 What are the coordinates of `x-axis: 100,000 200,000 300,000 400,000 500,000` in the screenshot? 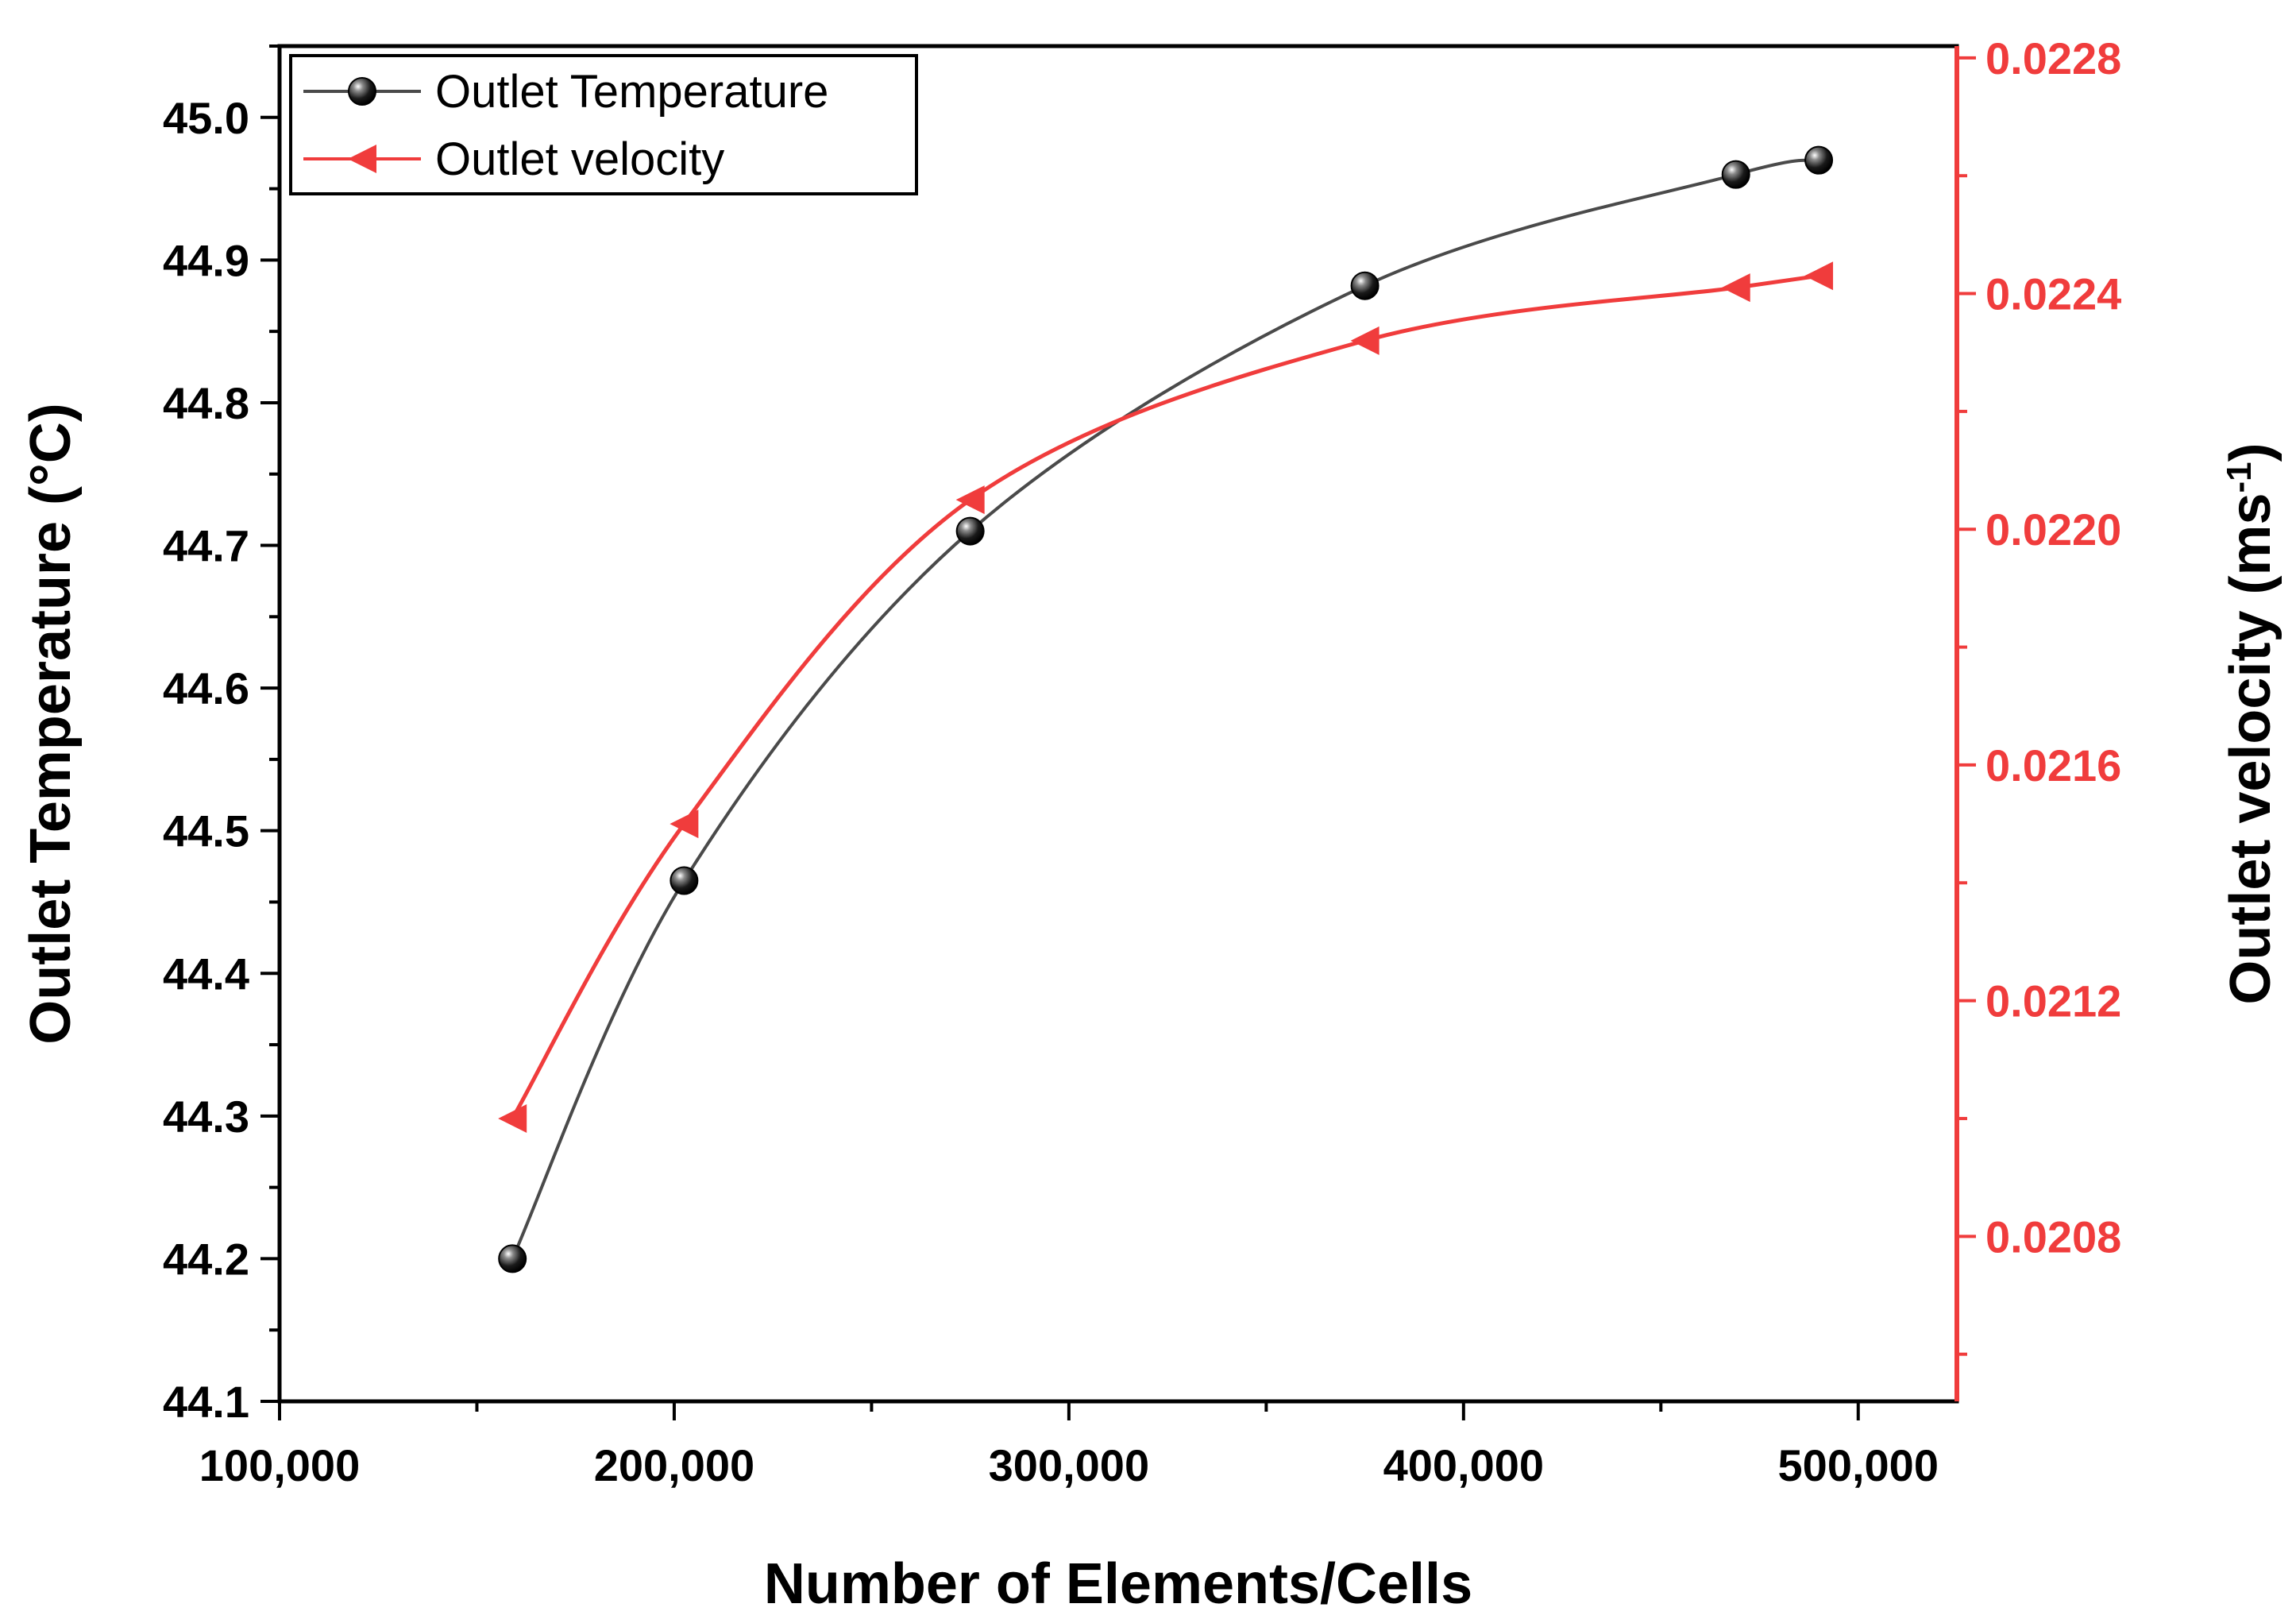 It's located at (1069, 1445).